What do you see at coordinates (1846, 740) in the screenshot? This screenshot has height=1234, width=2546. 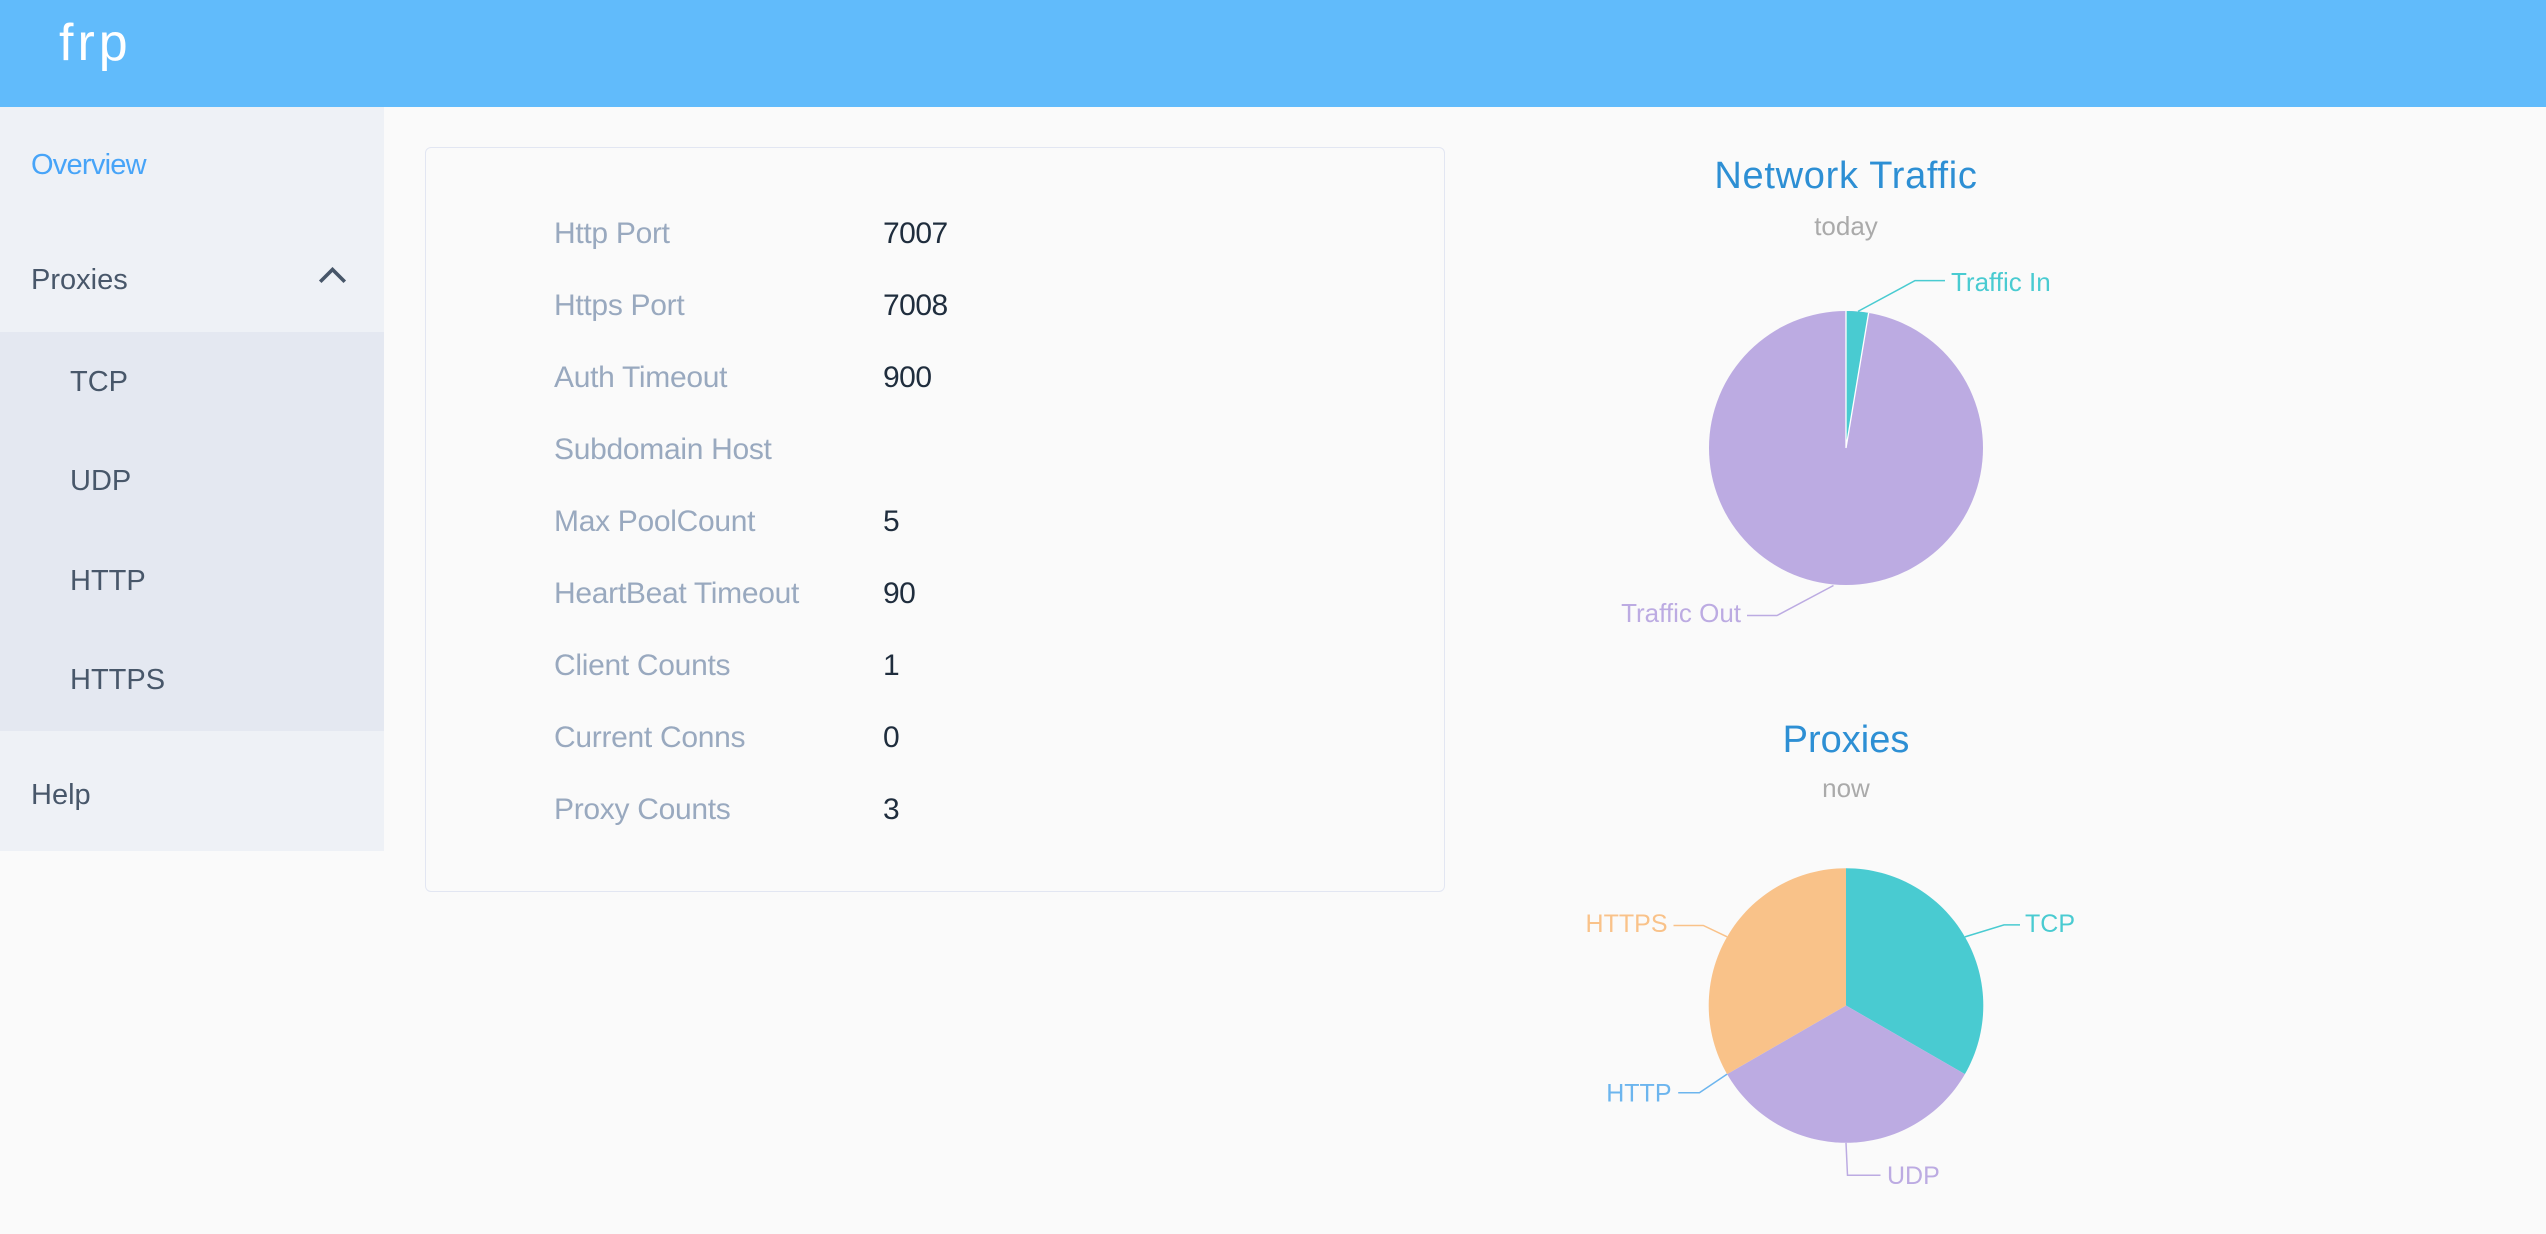 I see `svg-text: Proxies` at bounding box center [1846, 740].